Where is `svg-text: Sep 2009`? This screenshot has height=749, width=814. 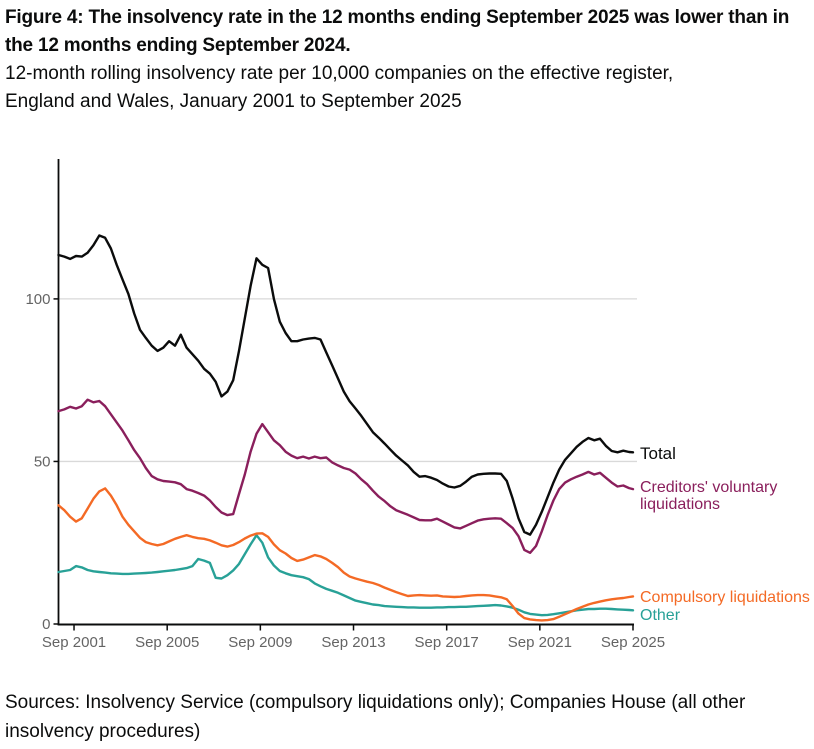 svg-text: Sep 2009 is located at coordinates (260, 642).